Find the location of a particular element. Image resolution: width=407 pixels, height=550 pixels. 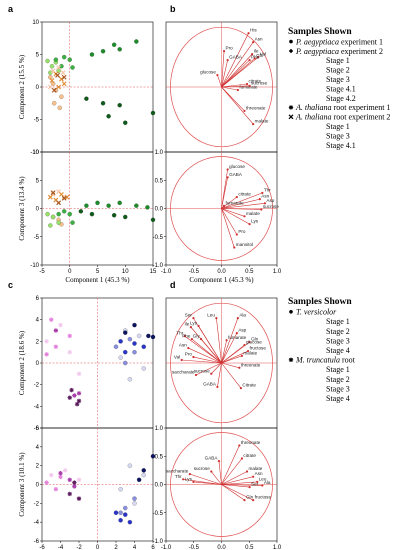

loading-vector-label: malate is located at coordinates (256, 468).